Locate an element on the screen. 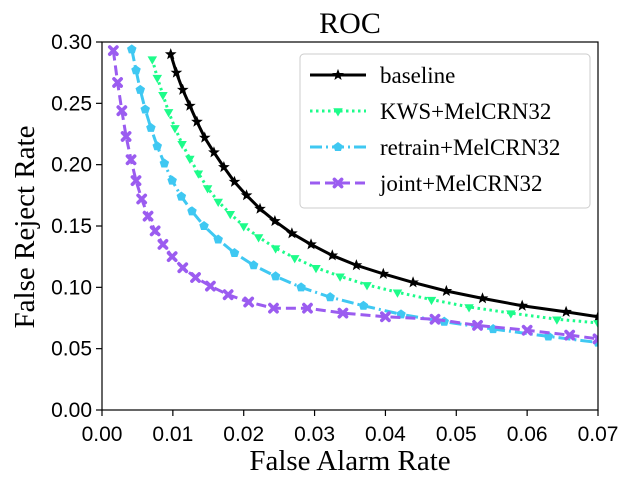 This screenshot has height=486, width=632. y-tick-label: 0.00 is located at coordinates (71, 410).